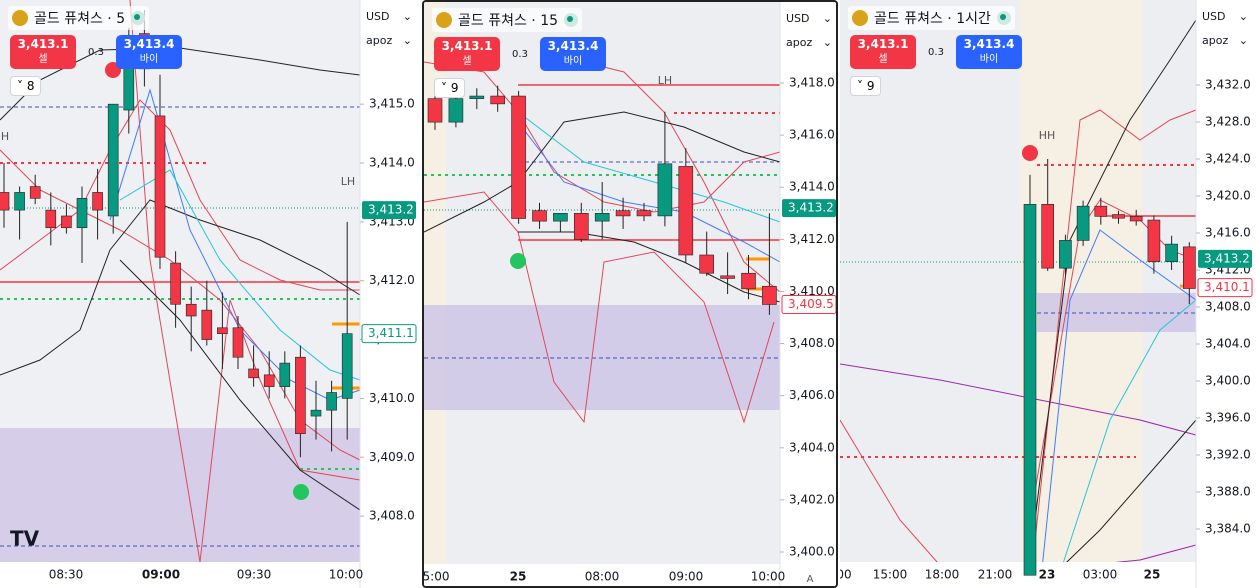 This screenshot has height=588, width=1256. Describe the element at coordinates (1228, 491) in the screenshot. I see `y-tick-label: 3,388.0` at that location.